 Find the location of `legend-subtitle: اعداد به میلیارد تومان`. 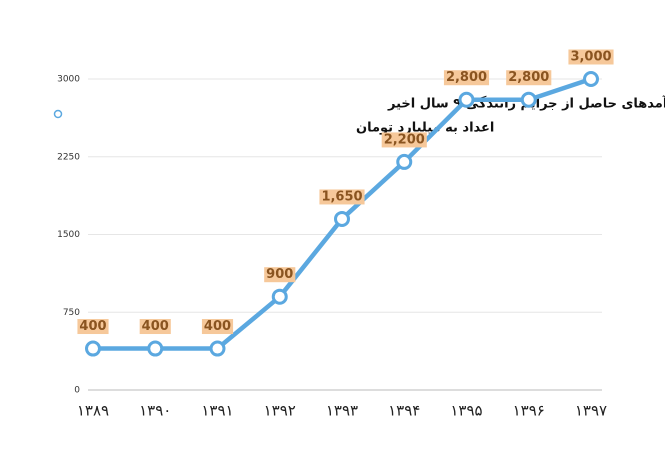

legend-subtitle: اعداد به میلیارد تومان is located at coordinates (425, 128).